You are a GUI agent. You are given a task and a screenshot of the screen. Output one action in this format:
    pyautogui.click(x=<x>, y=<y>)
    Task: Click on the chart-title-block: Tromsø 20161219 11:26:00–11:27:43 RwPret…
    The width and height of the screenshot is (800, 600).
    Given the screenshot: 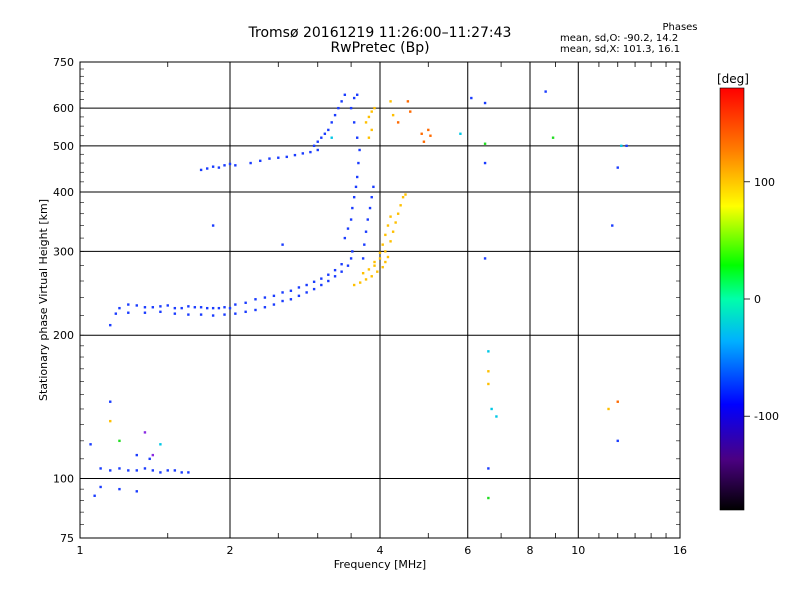 What is the action you would take?
    pyautogui.click(x=380, y=41)
    